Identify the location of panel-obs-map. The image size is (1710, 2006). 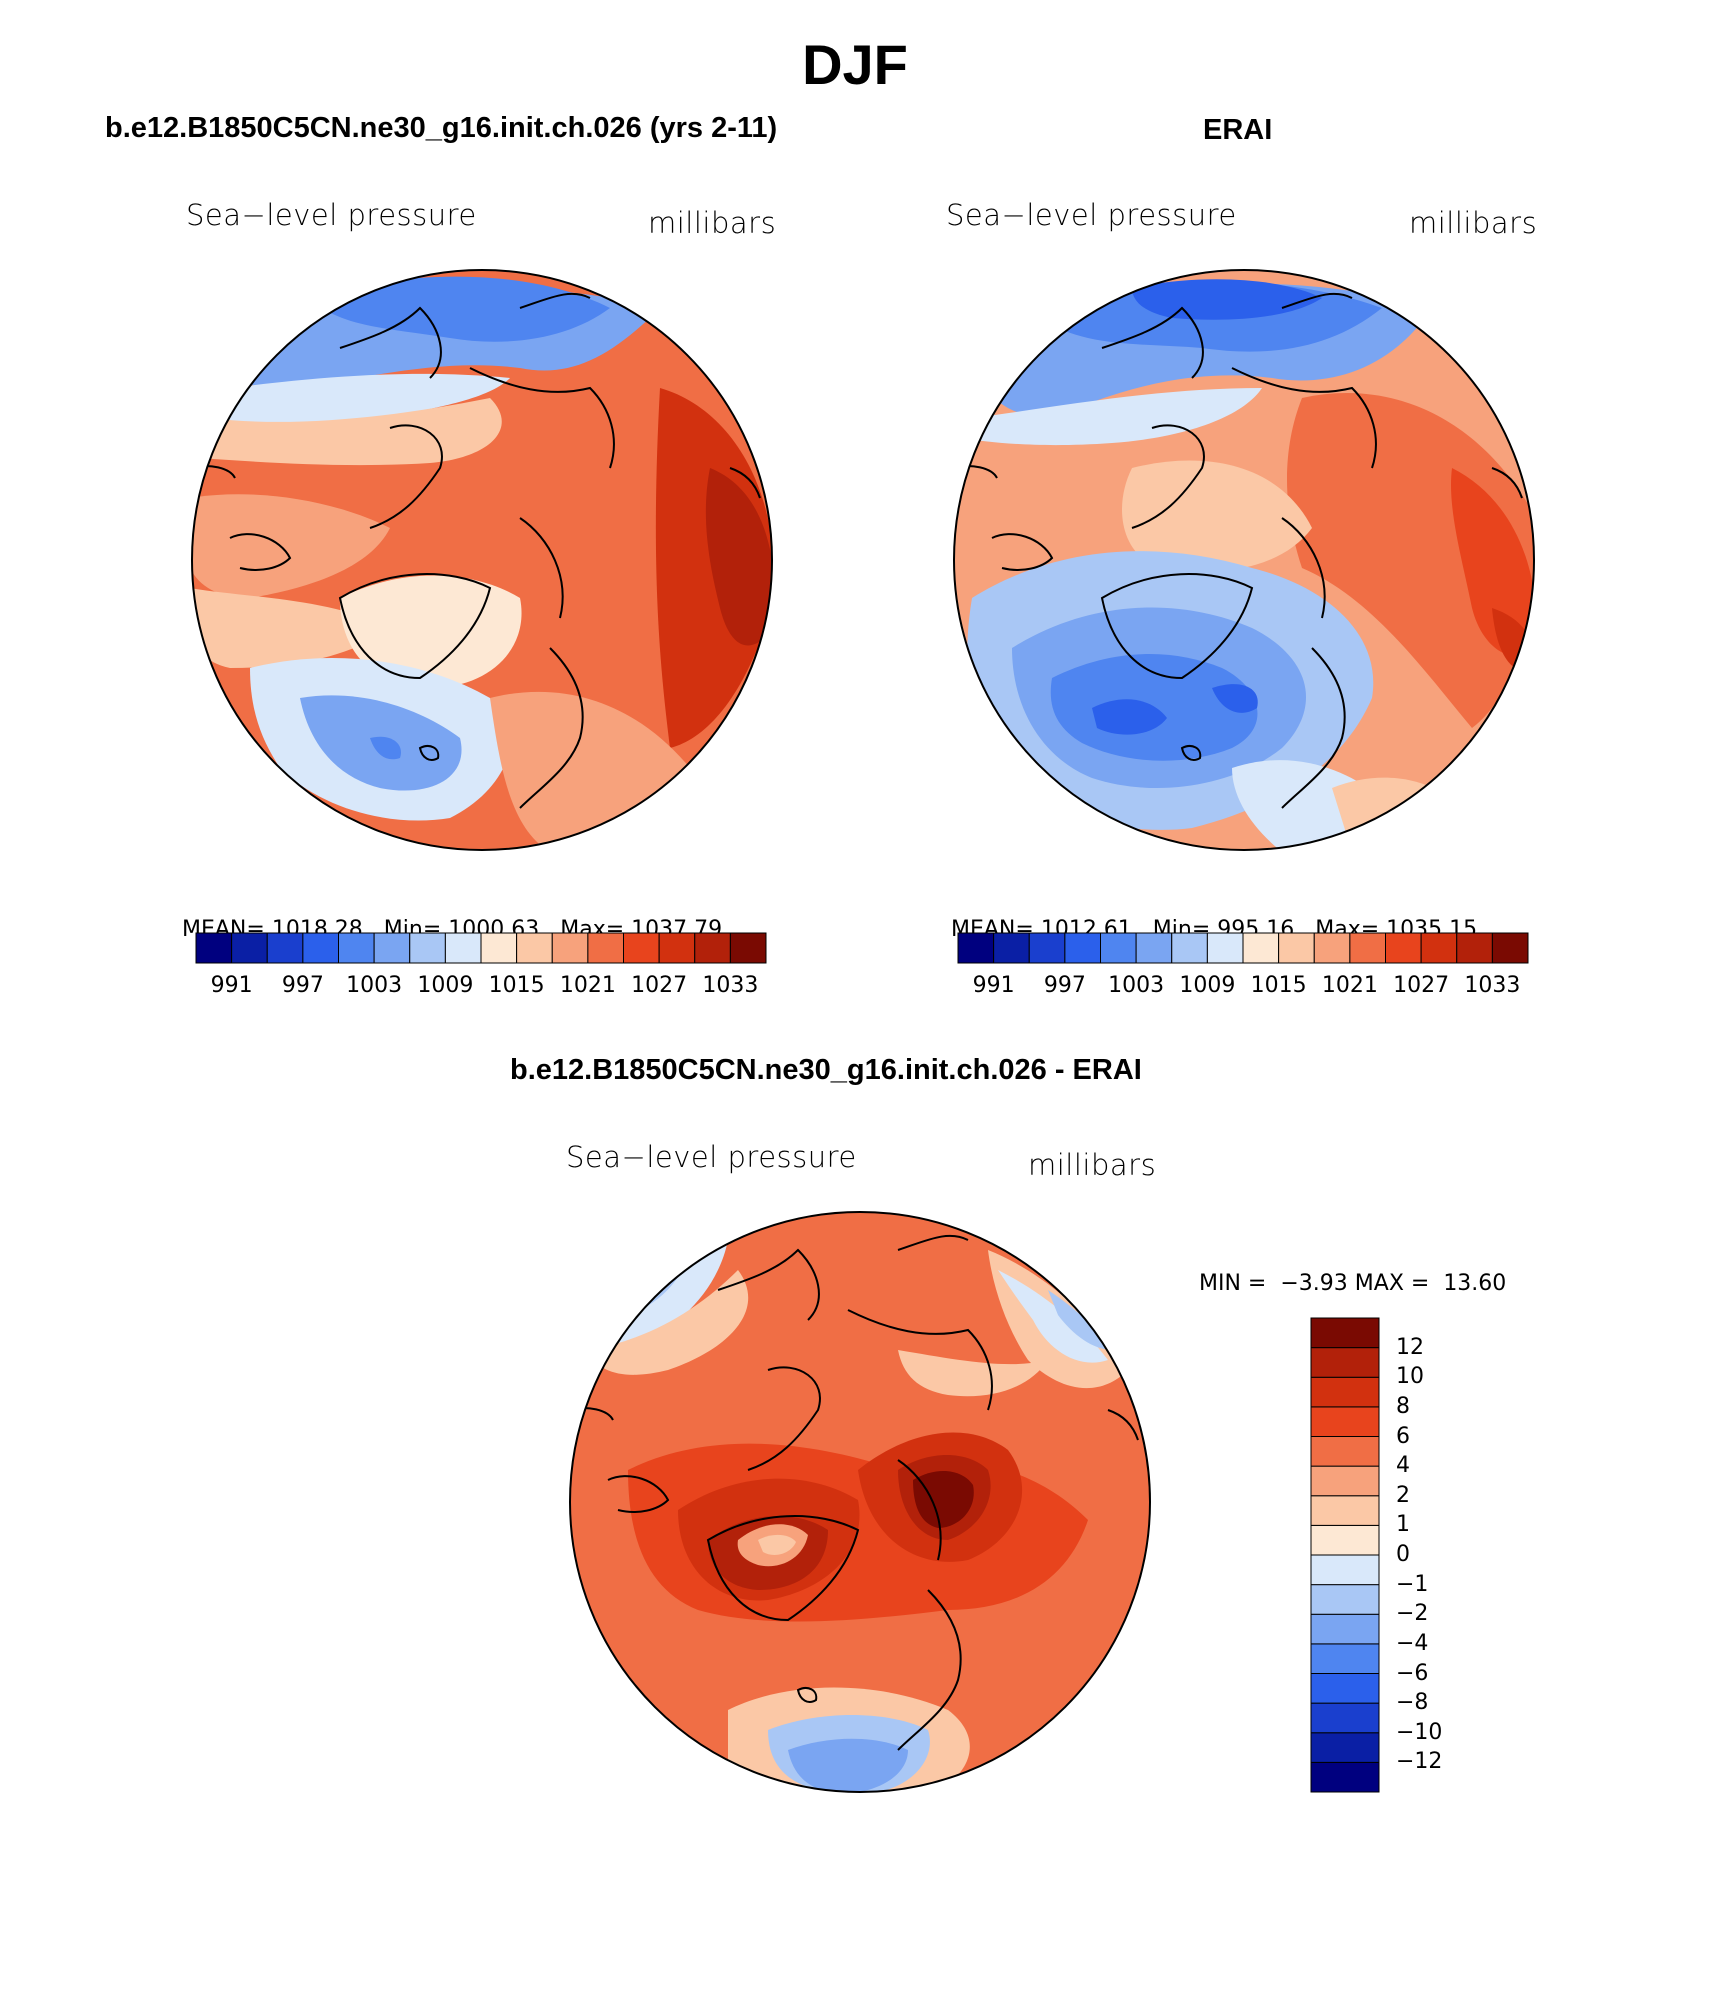
(1244, 560).